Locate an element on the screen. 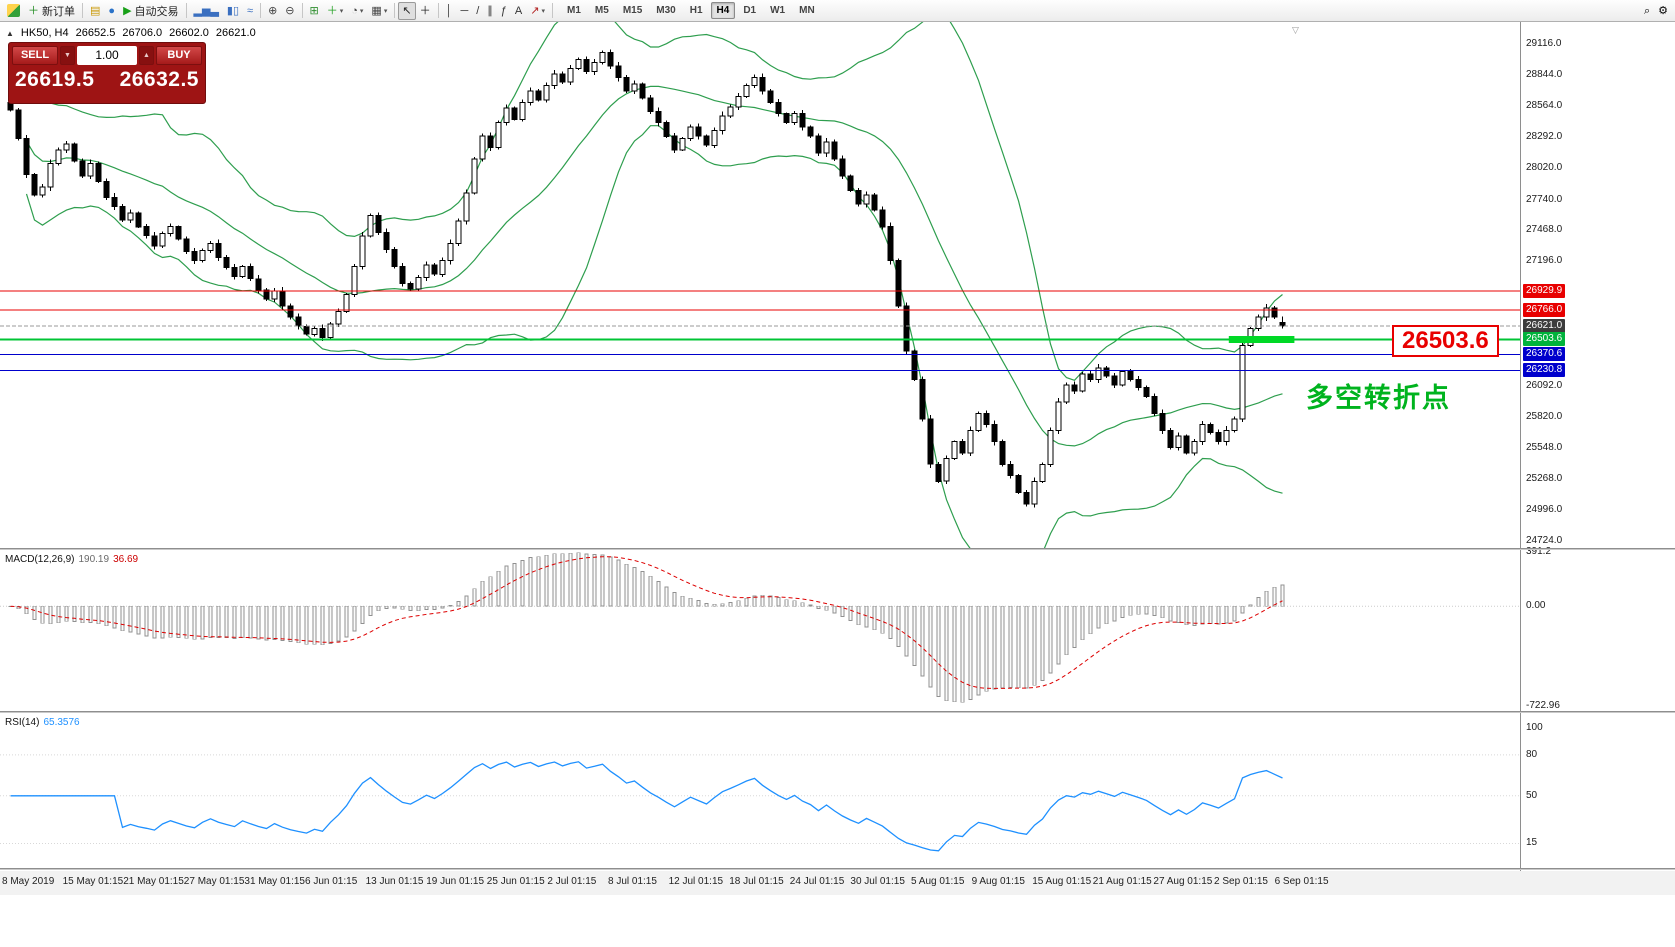 The height and width of the screenshot is (947, 1675). macd-signal-value: 36.69 is located at coordinates (126, 559).